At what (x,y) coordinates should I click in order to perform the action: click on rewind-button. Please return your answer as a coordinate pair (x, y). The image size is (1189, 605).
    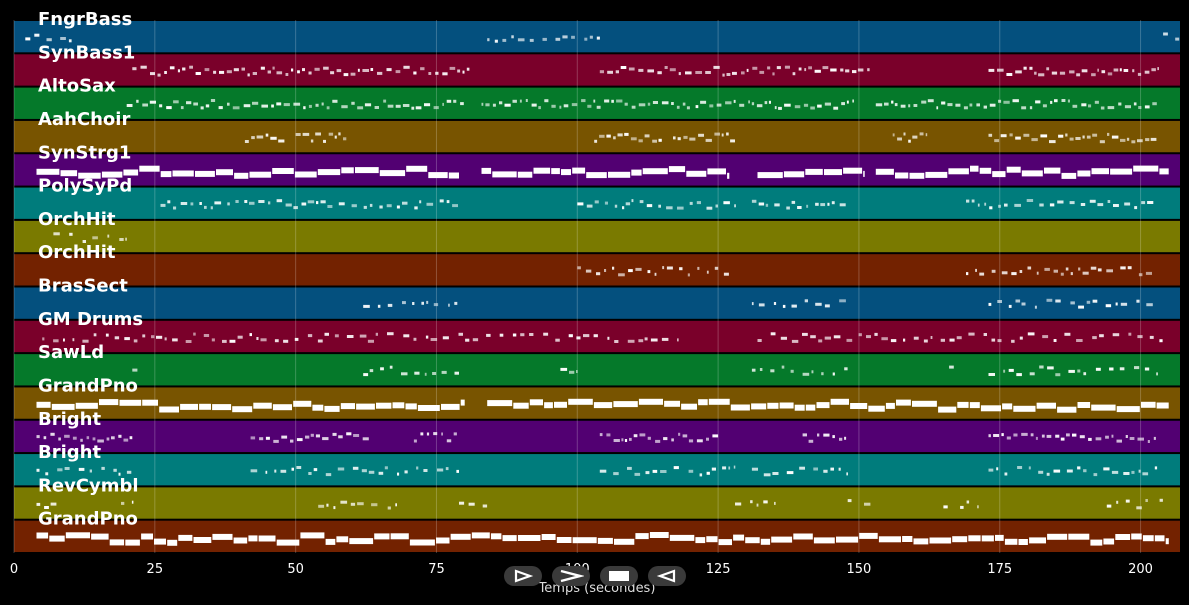
    Looking at the image, I should click on (667, 576).